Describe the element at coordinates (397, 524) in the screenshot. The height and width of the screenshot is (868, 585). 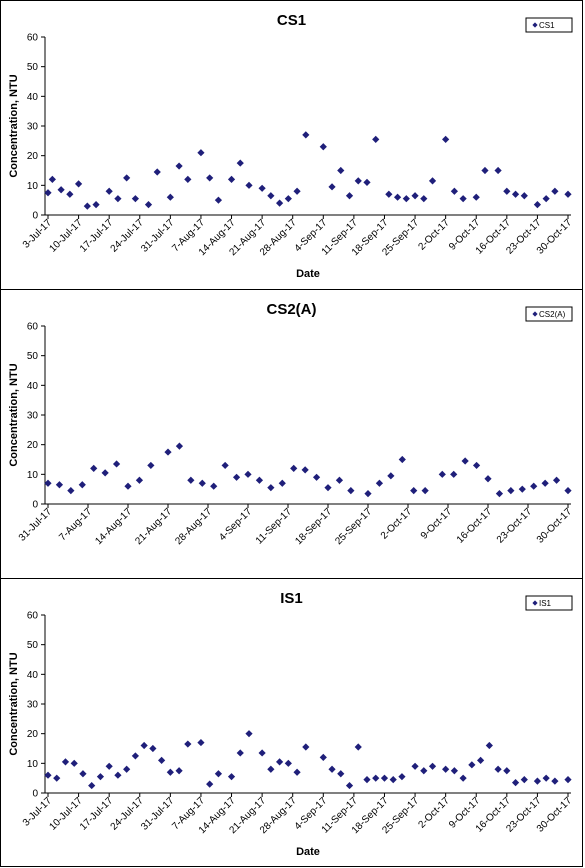
I see `x-tick-label: 2-Oct-17` at that location.